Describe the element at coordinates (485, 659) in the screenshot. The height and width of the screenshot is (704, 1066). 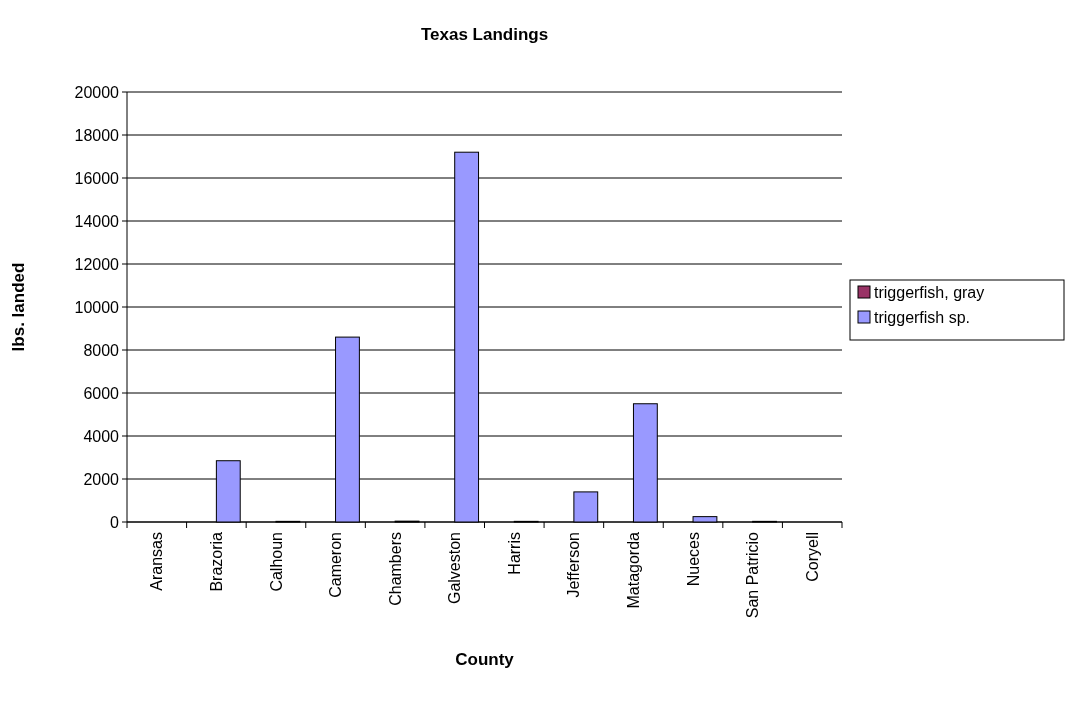
I see `x-axis-title: County` at that location.